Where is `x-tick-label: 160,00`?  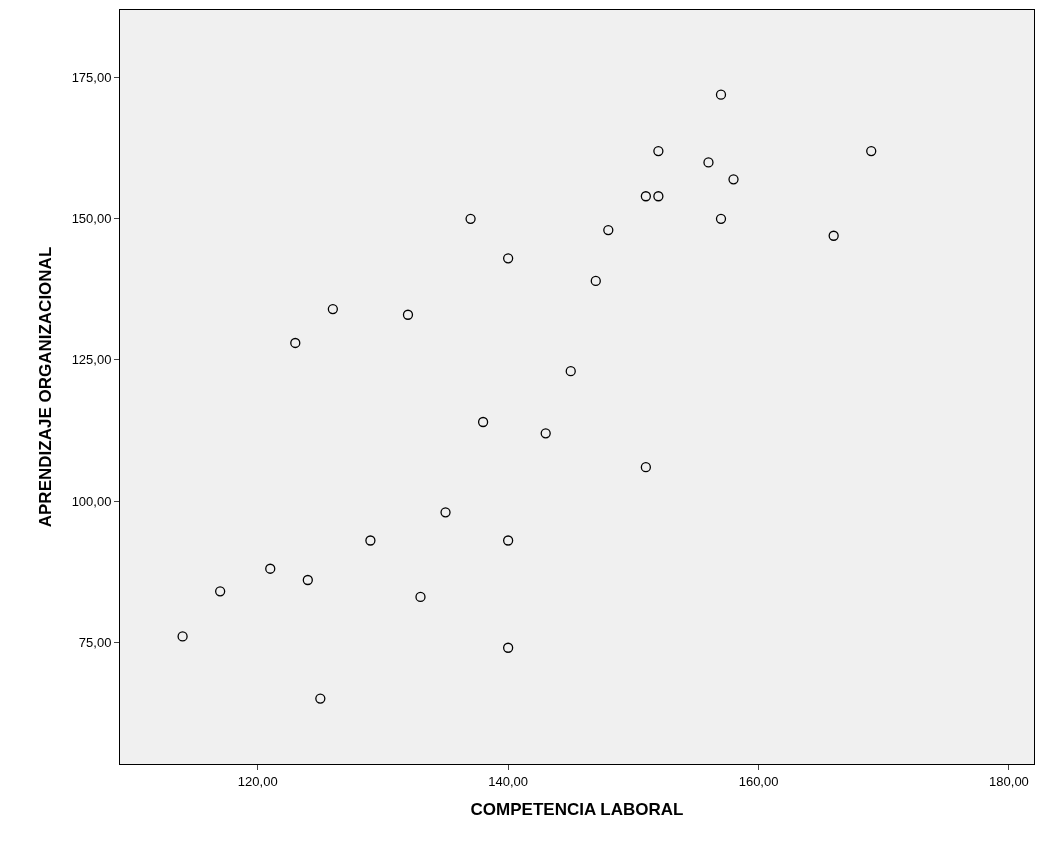
x-tick-label: 160,00 is located at coordinates (758, 781).